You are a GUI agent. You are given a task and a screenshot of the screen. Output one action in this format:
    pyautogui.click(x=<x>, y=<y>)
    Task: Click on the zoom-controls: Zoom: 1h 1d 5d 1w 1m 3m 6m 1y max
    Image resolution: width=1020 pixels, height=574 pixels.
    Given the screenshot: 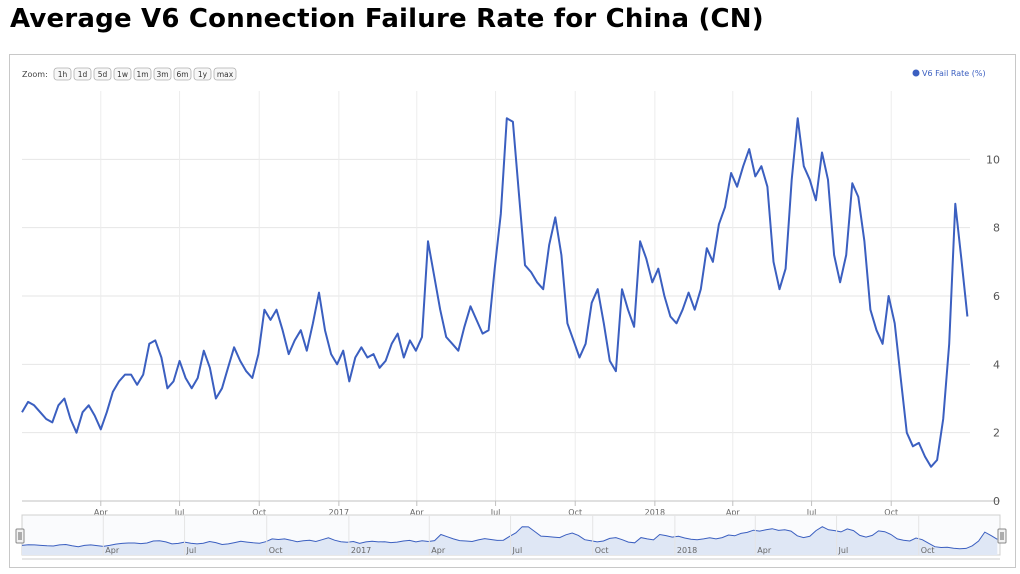 What is the action you would take?
    pyautogui.click(x=129, y=74)
    